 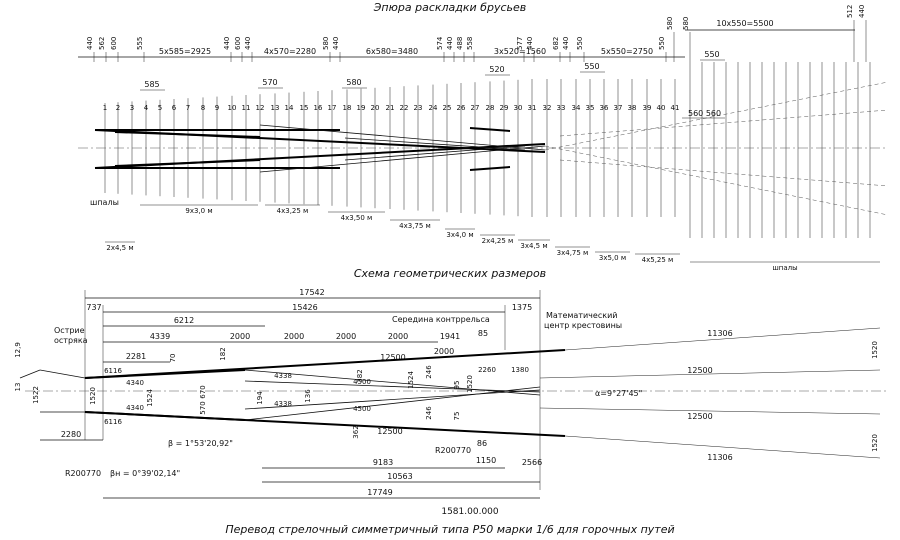 What do you see at coordinates (711, 54) in the screenshot?
I see `spacing-label-6: 550` at bounding box center [711, 54].